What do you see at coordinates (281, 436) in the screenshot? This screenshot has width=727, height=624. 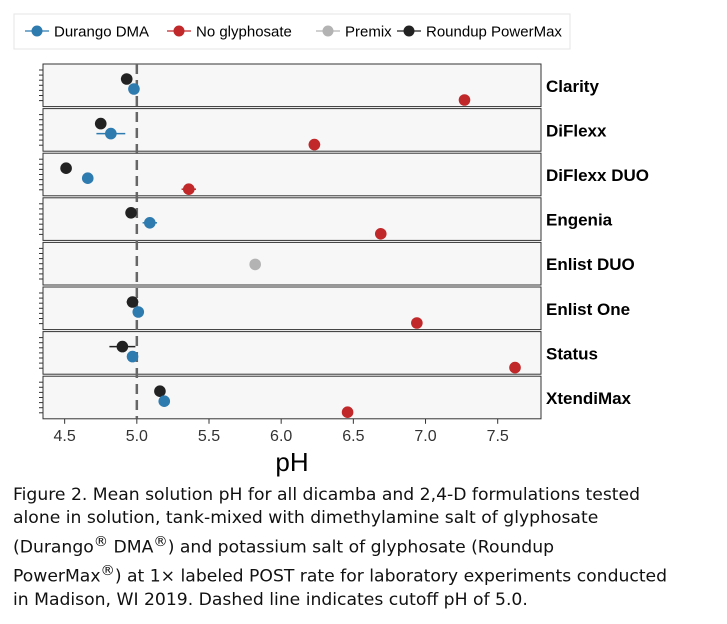 I see `x-tick-label: 6.0` at bounding box center [281, 436].